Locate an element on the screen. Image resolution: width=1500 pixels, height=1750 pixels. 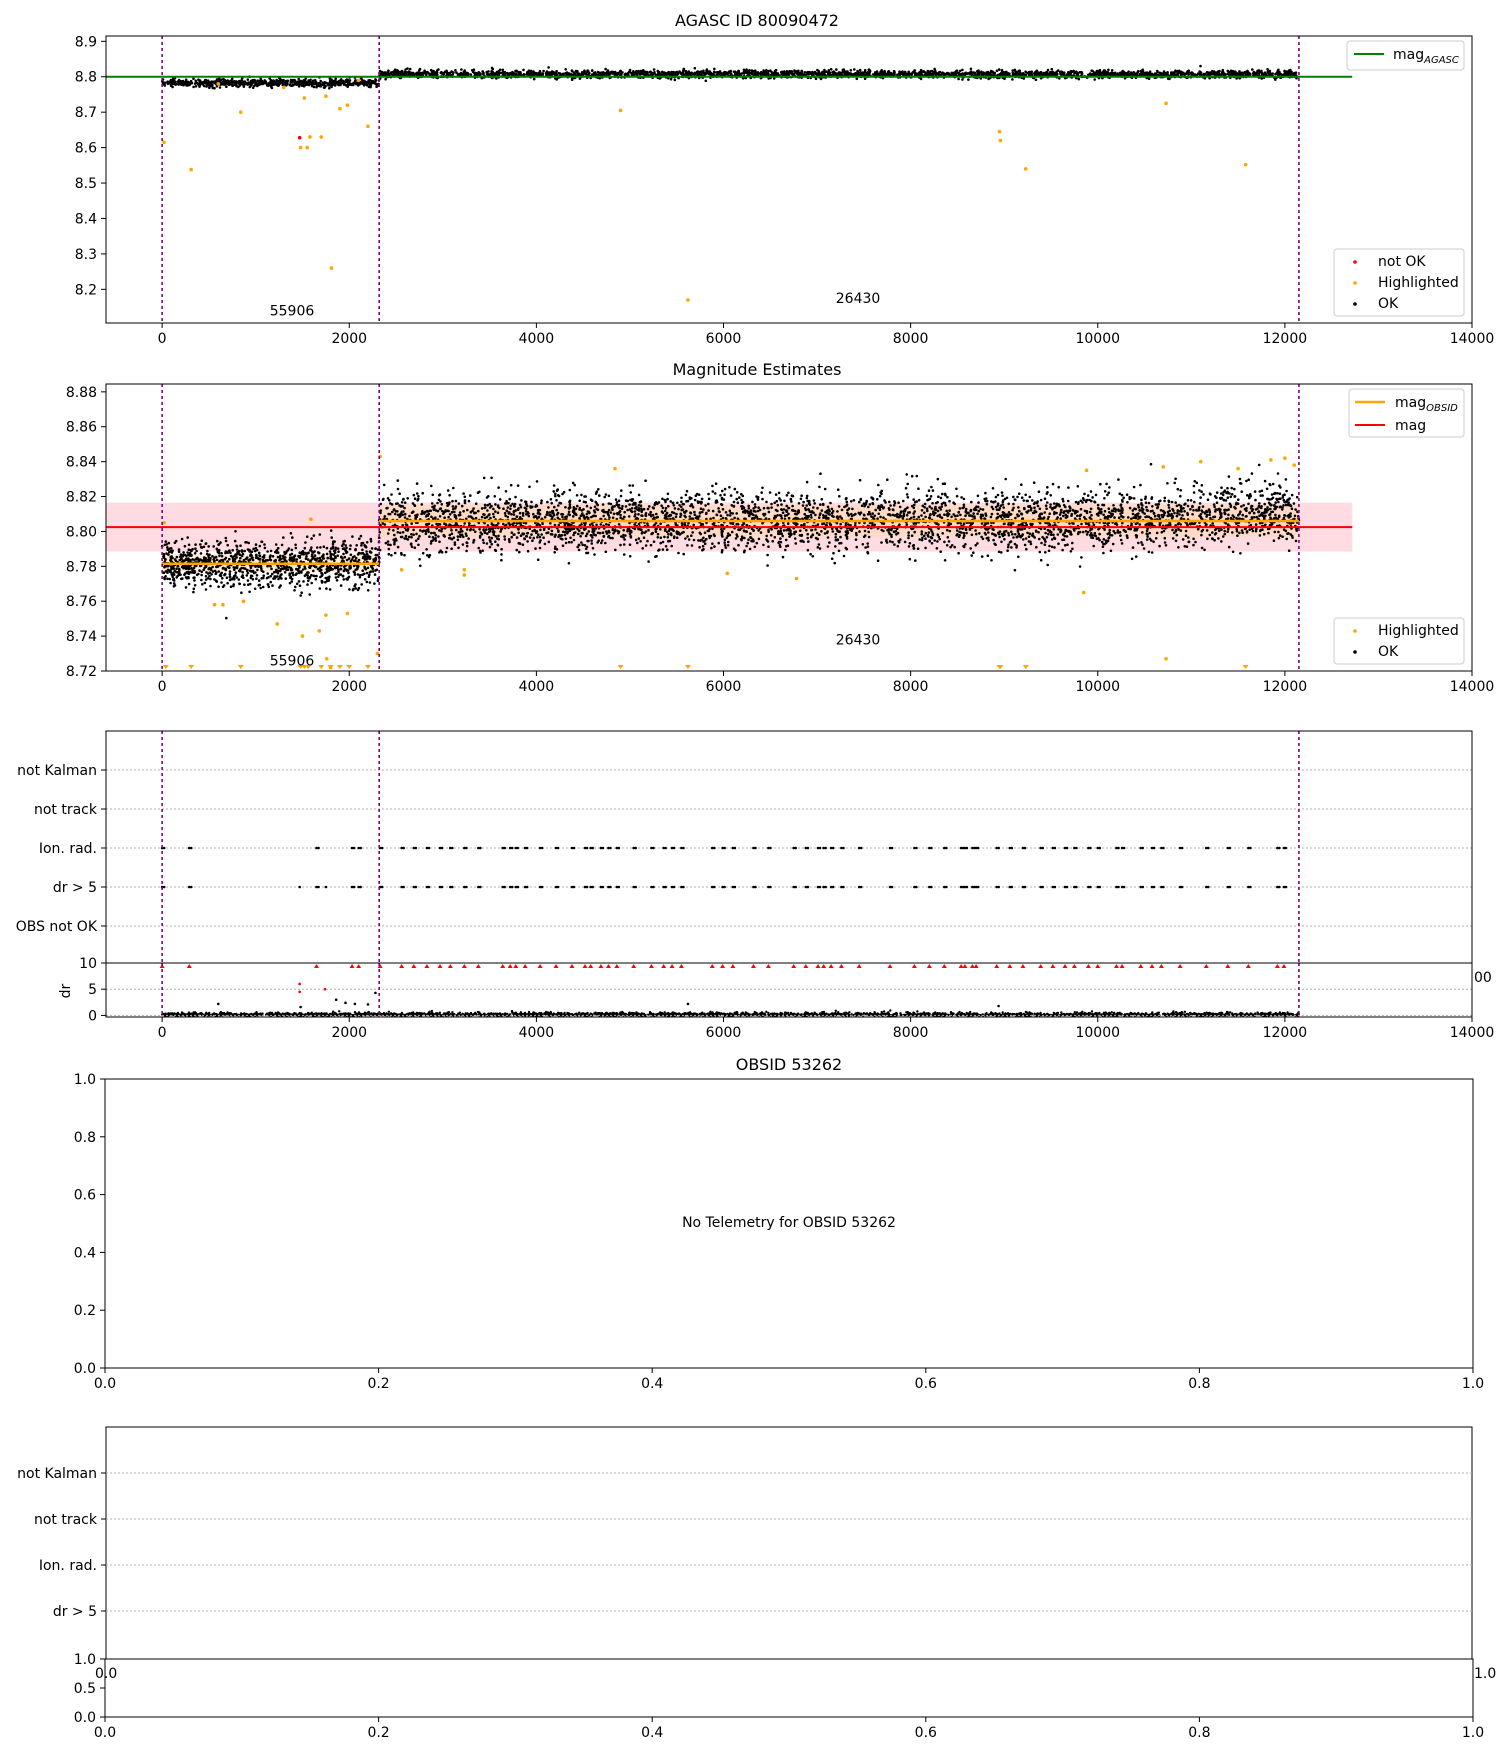
agasc-xtick-label: 4000 is located at coordinates (537, 339).